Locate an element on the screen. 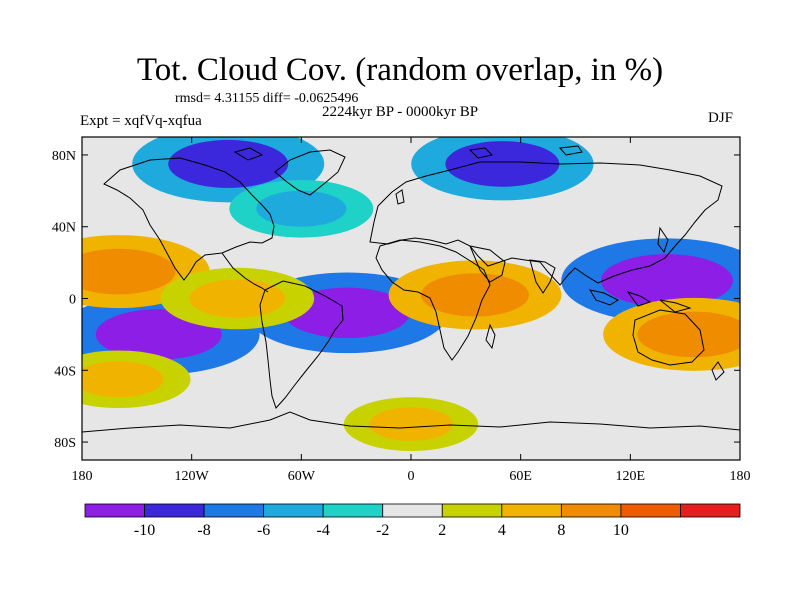 This screenshot has width=800, height=600. lat-tick-label: 40N is located at coordinates (64, 228).